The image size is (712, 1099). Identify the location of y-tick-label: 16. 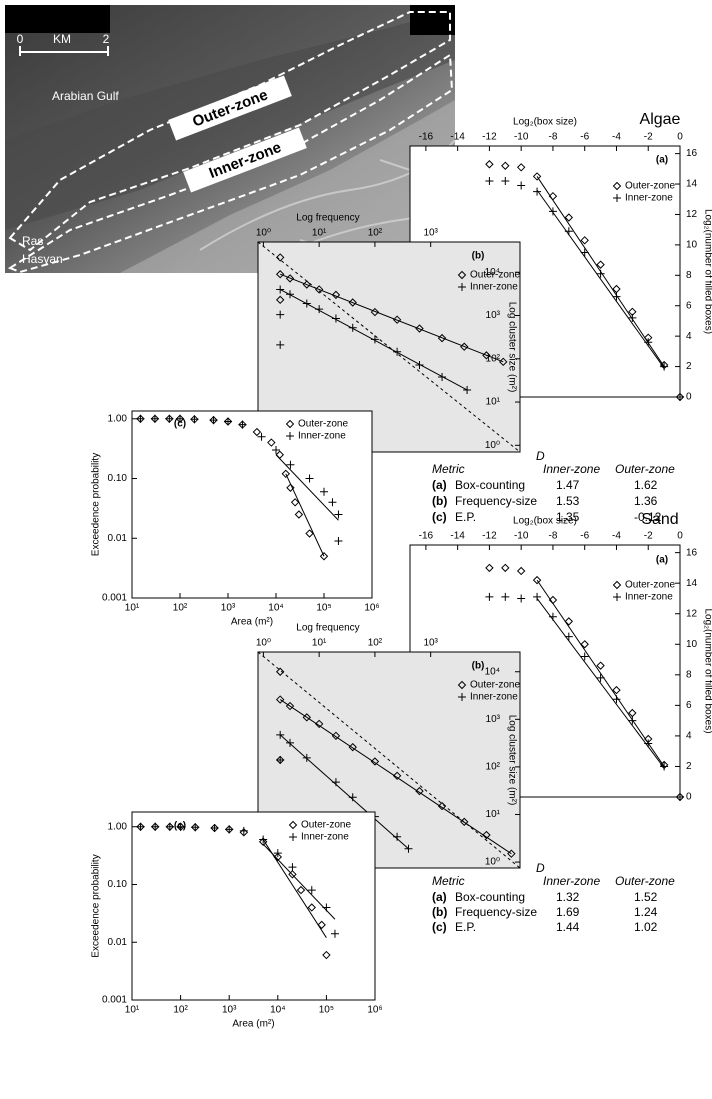
(692, 153).